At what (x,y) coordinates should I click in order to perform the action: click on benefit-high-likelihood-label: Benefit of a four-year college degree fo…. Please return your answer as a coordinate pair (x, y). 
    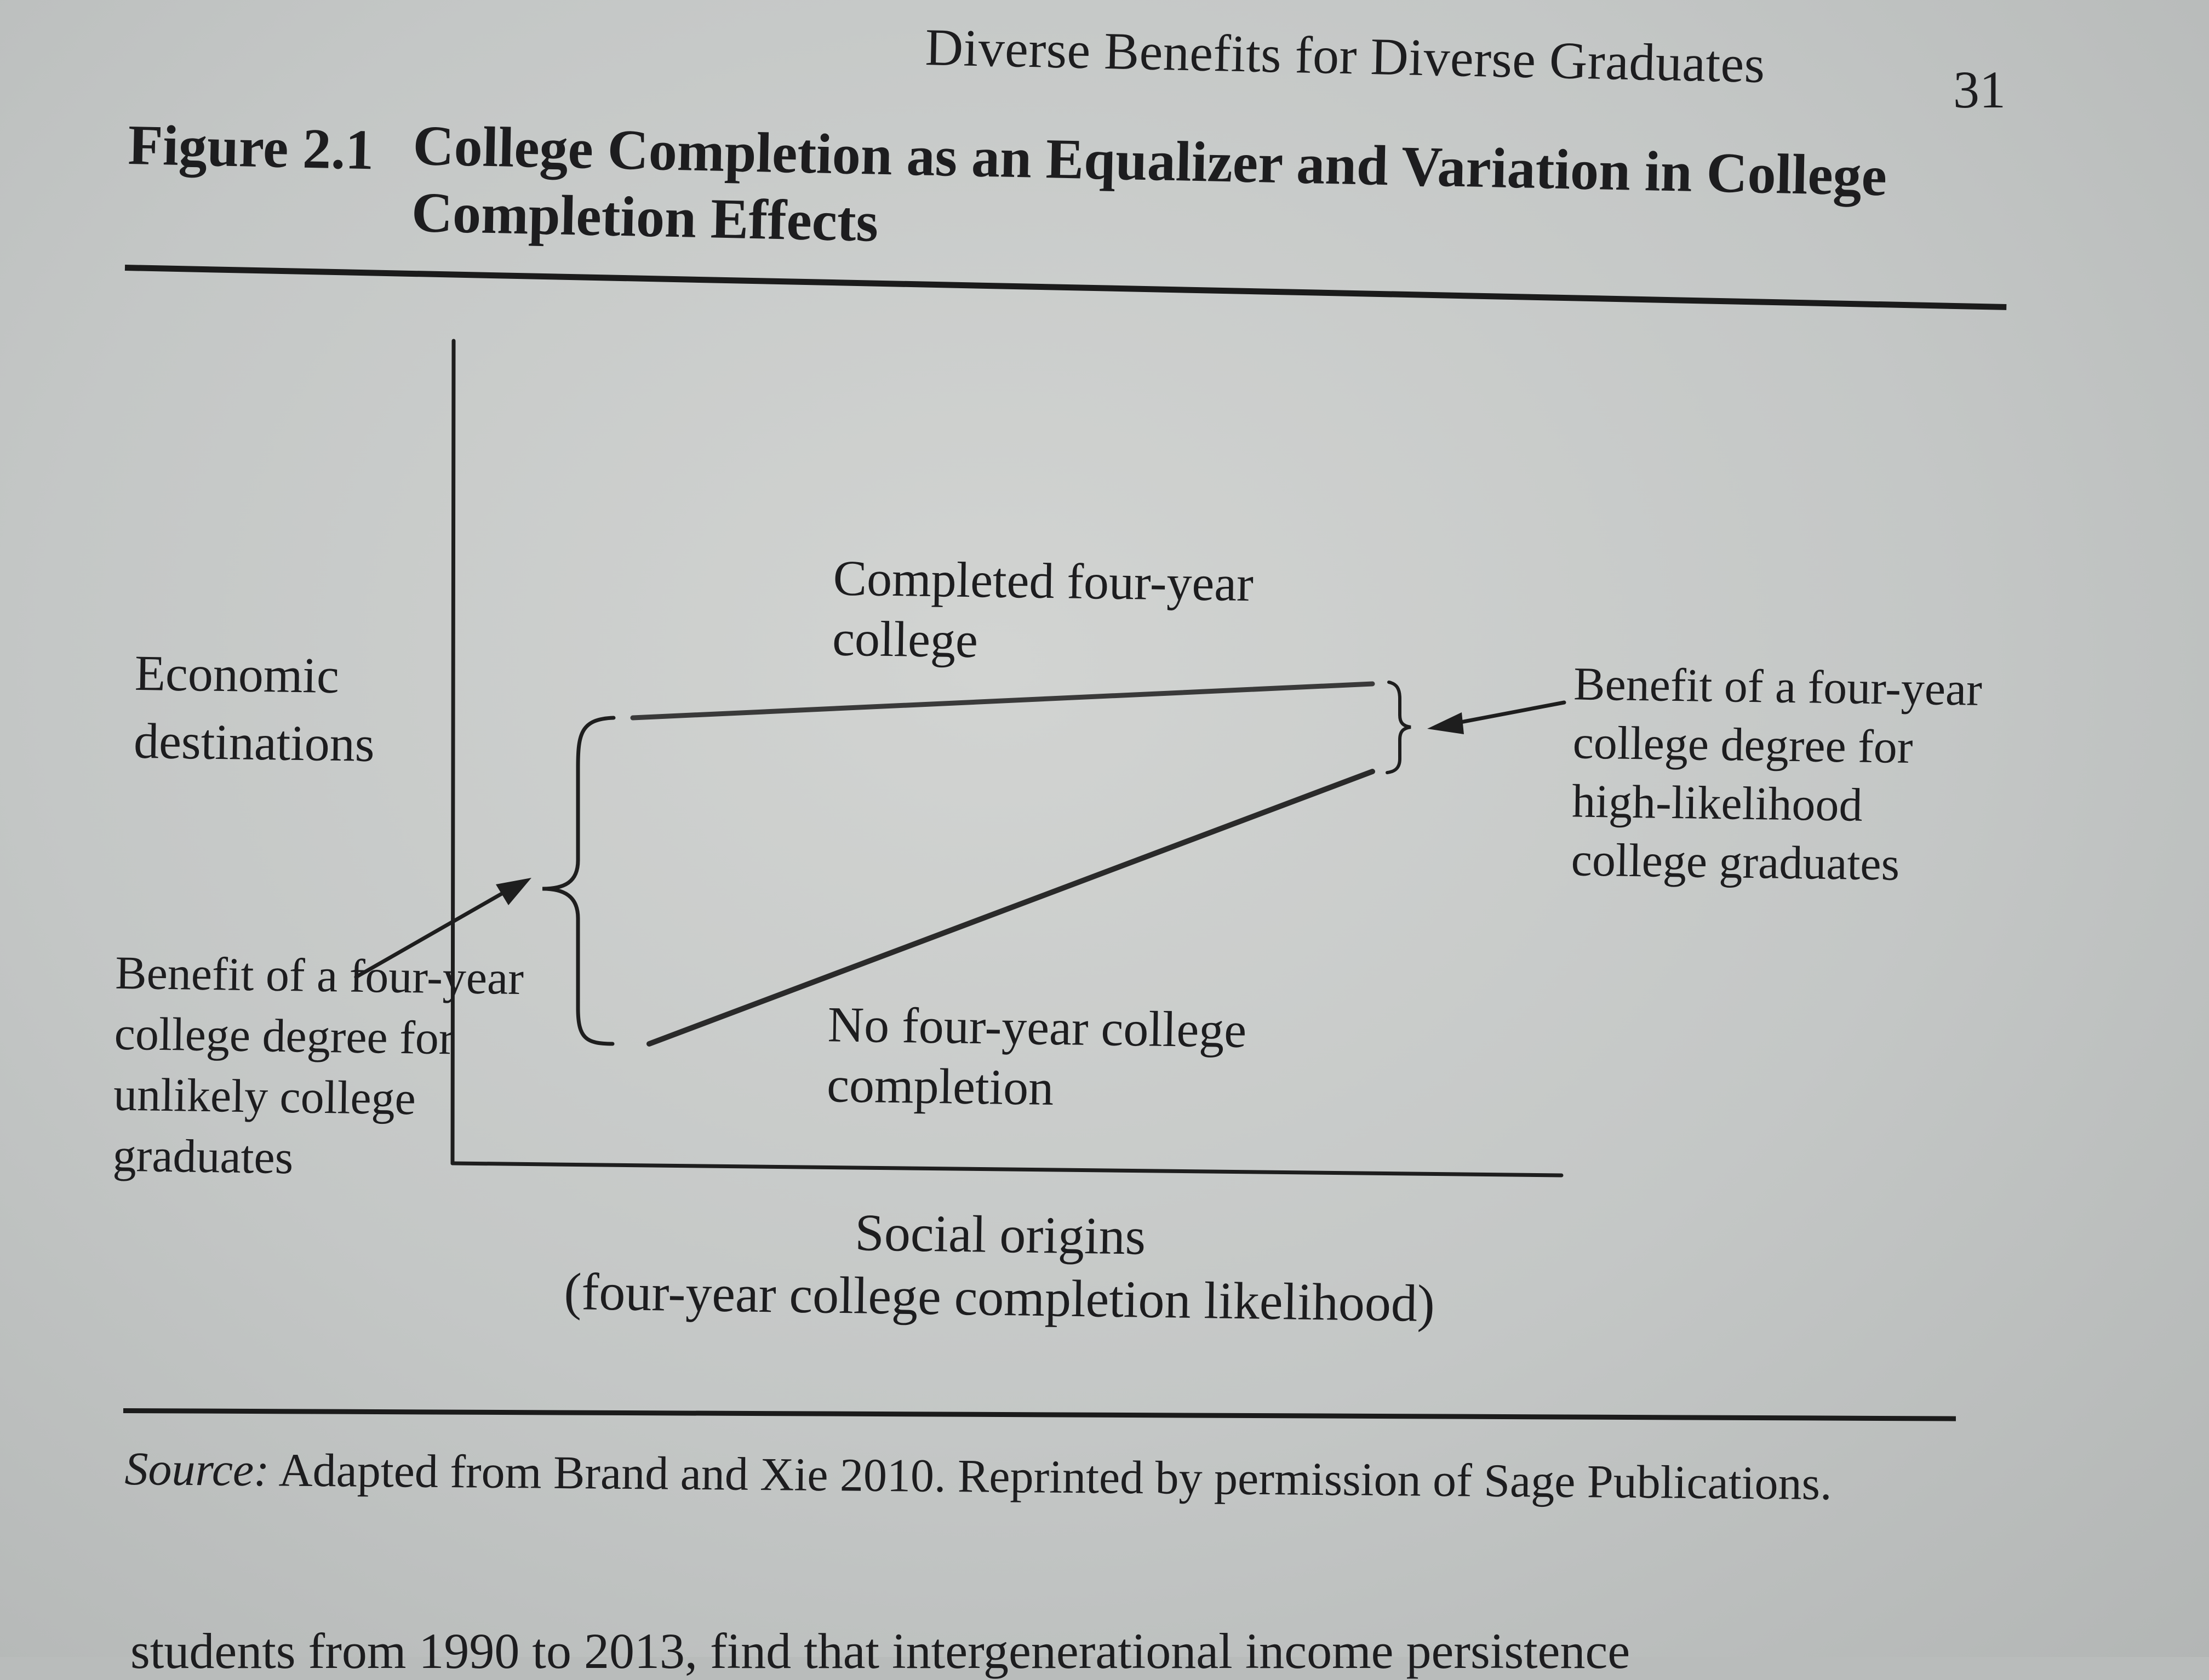
    Looking at the image, I should click on (1777, 773).